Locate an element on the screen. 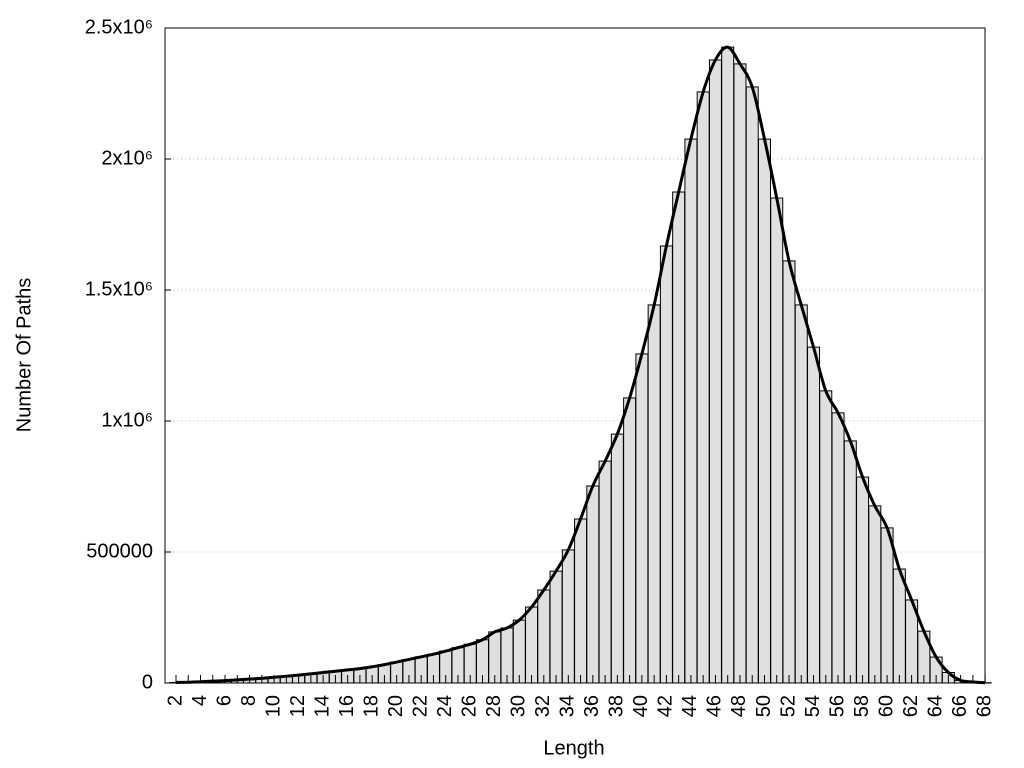 Image resolution: width=1024 pixels, height=768 pixels. y-tick-label: 1.5x10⁶ is located at coordinates (119, 289).